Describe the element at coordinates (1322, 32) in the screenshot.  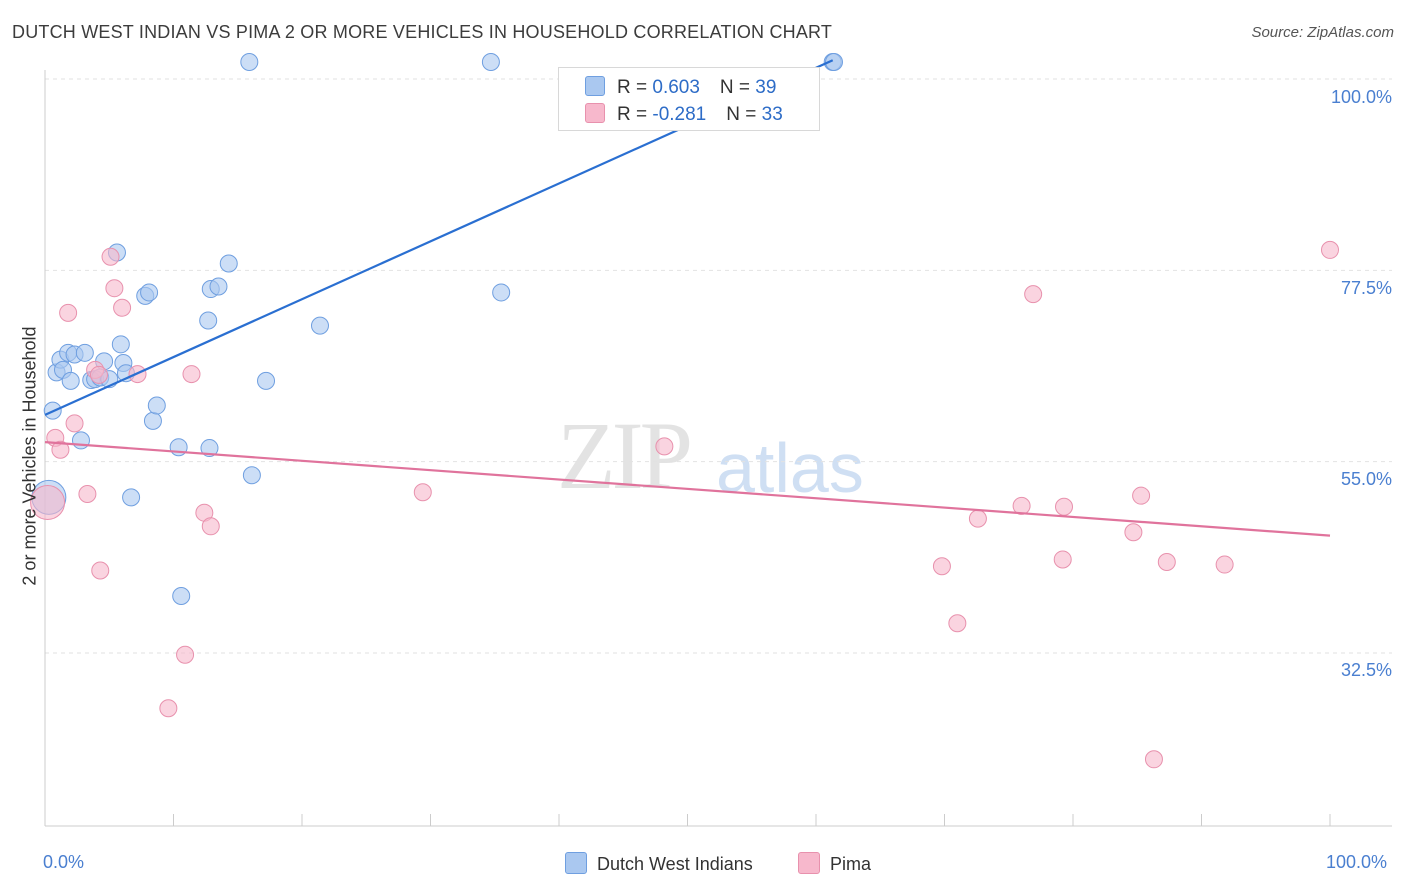
I see `source-label: Source: ZipAtlas.com` at that location.